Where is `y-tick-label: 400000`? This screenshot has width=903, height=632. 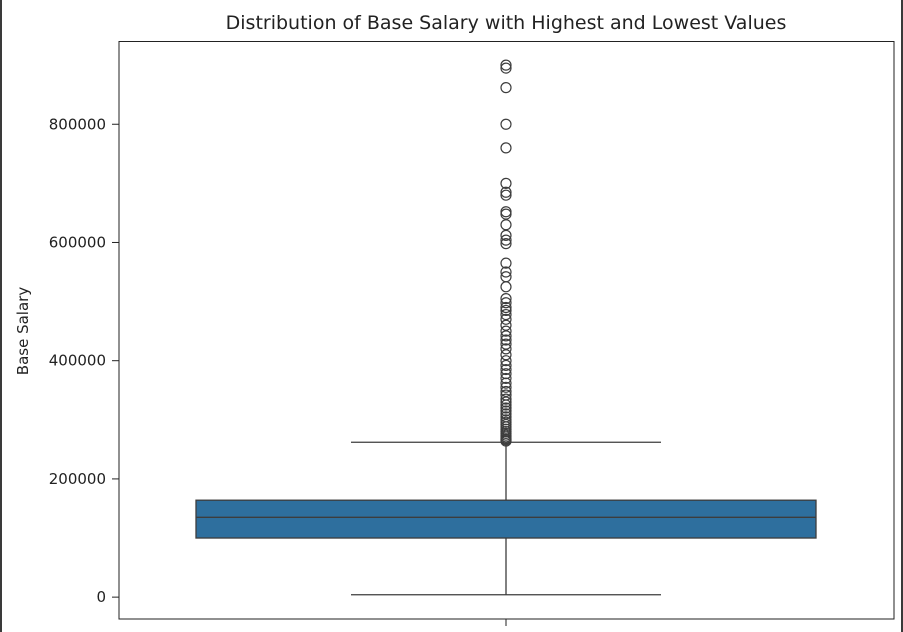 y-tick-label: 400000 is located at coordinates (77, 361).